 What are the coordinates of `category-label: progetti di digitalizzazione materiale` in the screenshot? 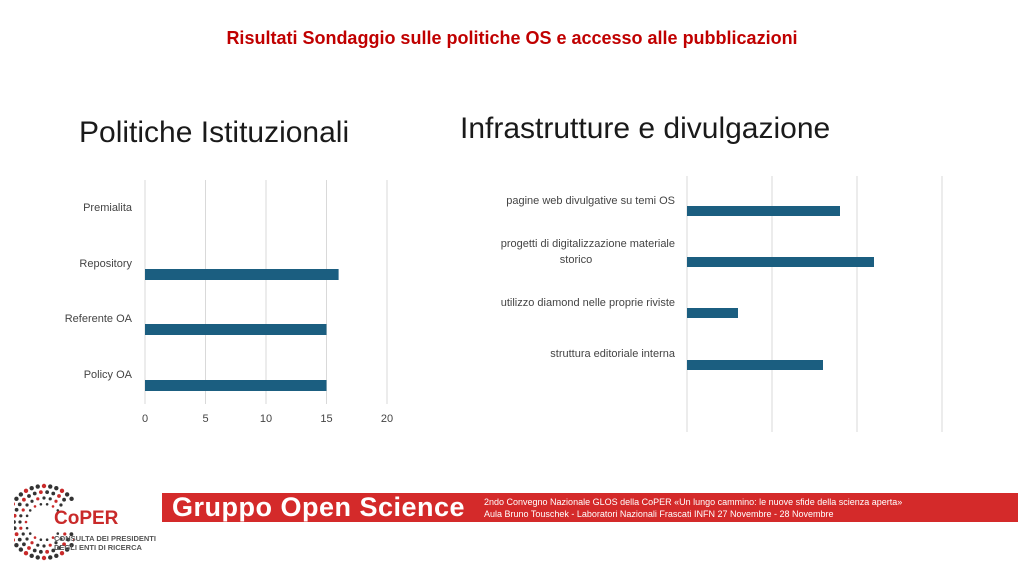 It's located at (588, 244).